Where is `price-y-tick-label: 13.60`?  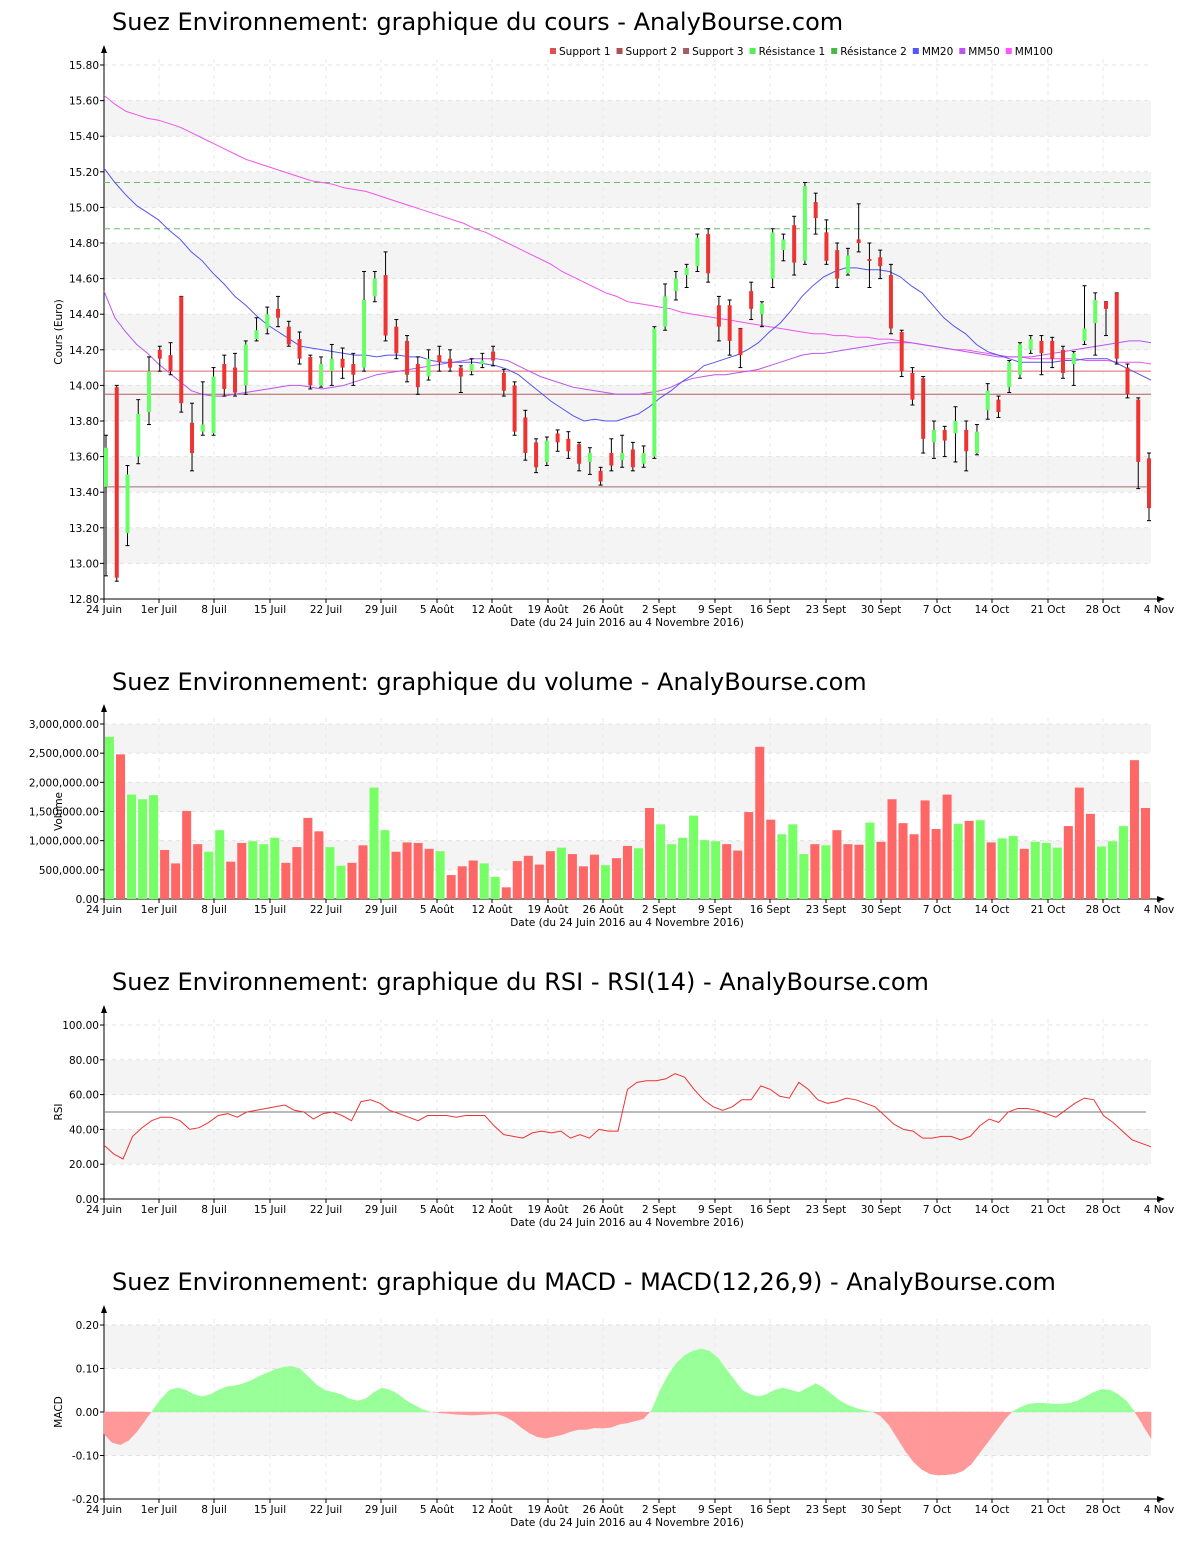
price-y-tick-label: 13.60 is located at coordinates (84, 458).